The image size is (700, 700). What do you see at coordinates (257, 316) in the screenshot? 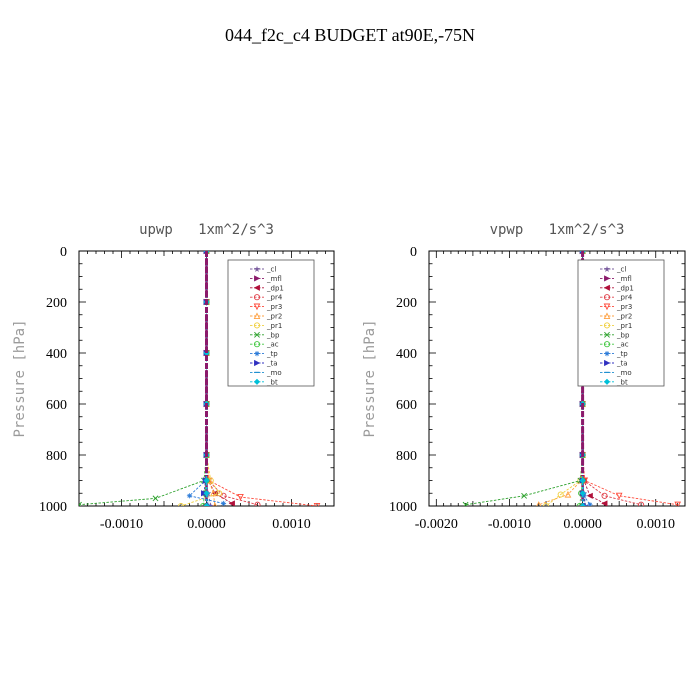
I see `legend-marker_pr2` at bounding box center [257, 316].